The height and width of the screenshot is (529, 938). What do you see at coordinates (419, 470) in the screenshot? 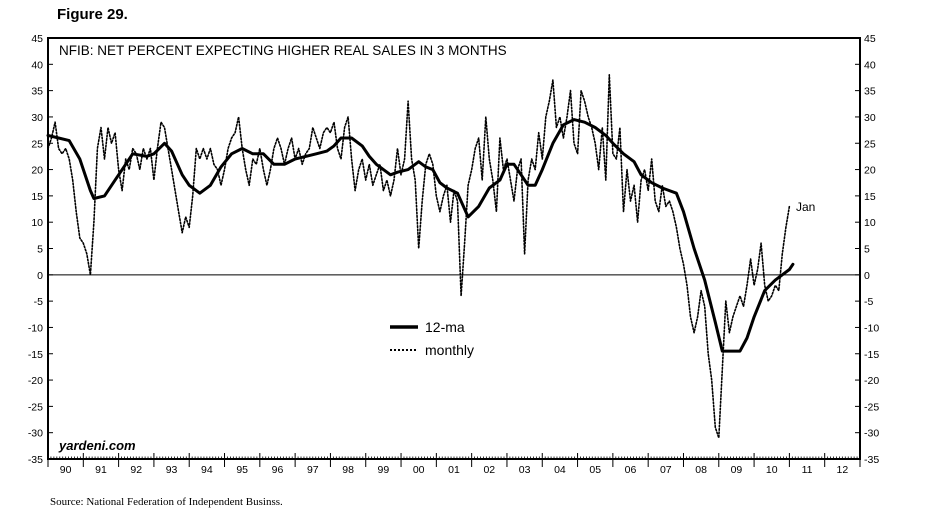
I see `x-tick-label: 00` at bounding box center [419, 470].